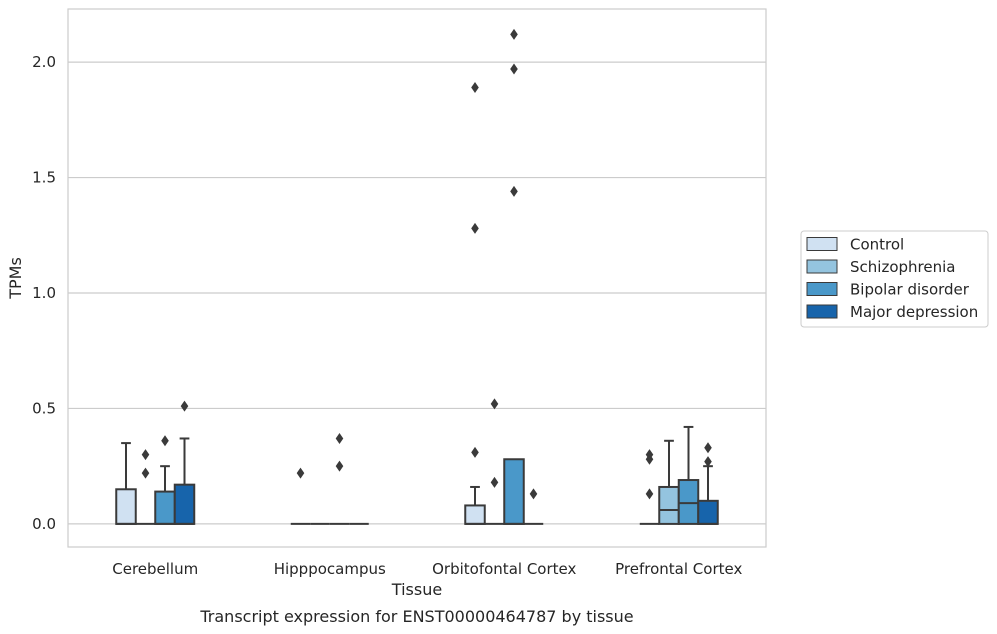  What do you see at coordinates (877, 245) in the screenshot?
I see `legend-label: Control` at bounding box center [877, 245].